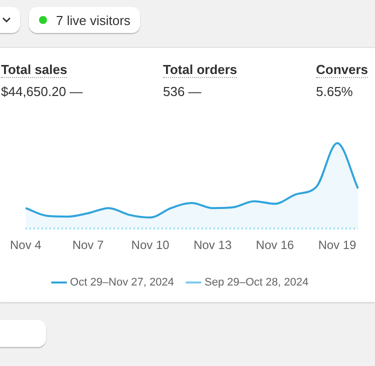 This screenshot has width=375, height=366. Describe the element at coordinates (275, 245) in the screenshot. I see `x-tick-label: Nov 16` at that location.